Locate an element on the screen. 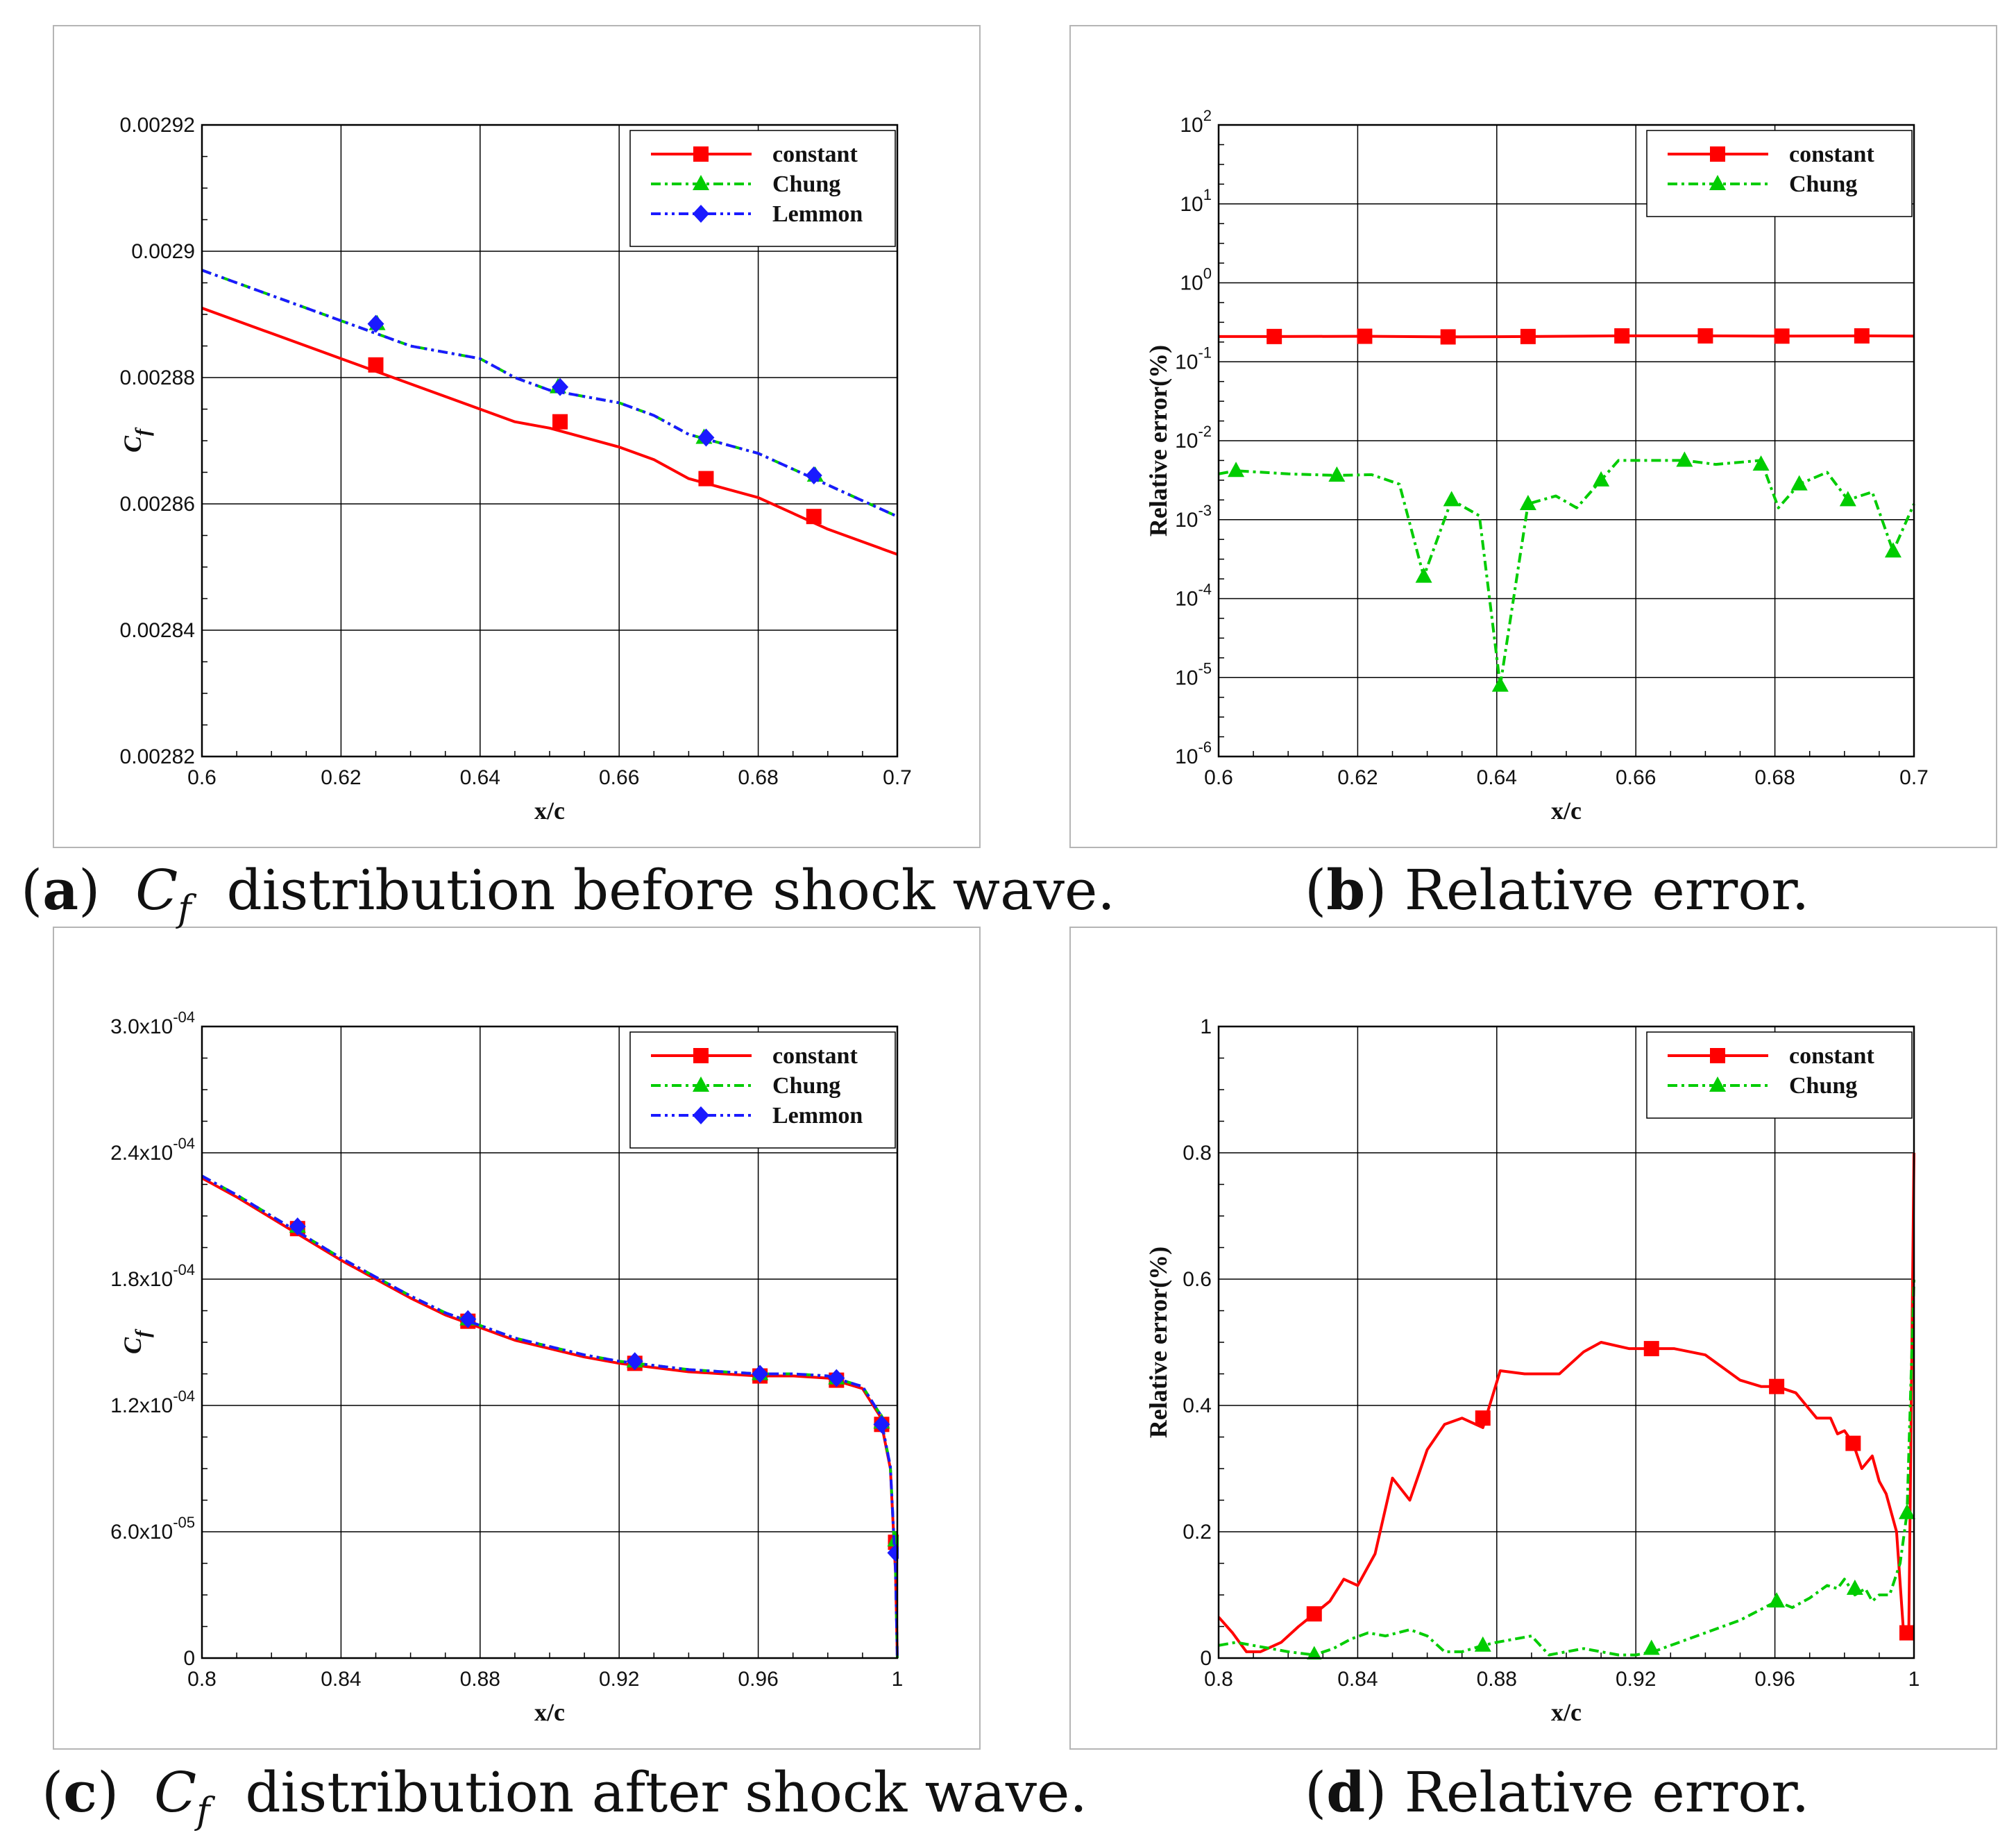 This screenshot has height=1842, width=2016. y-tick-exponent: -1 is located at coordinates (1205, 352).